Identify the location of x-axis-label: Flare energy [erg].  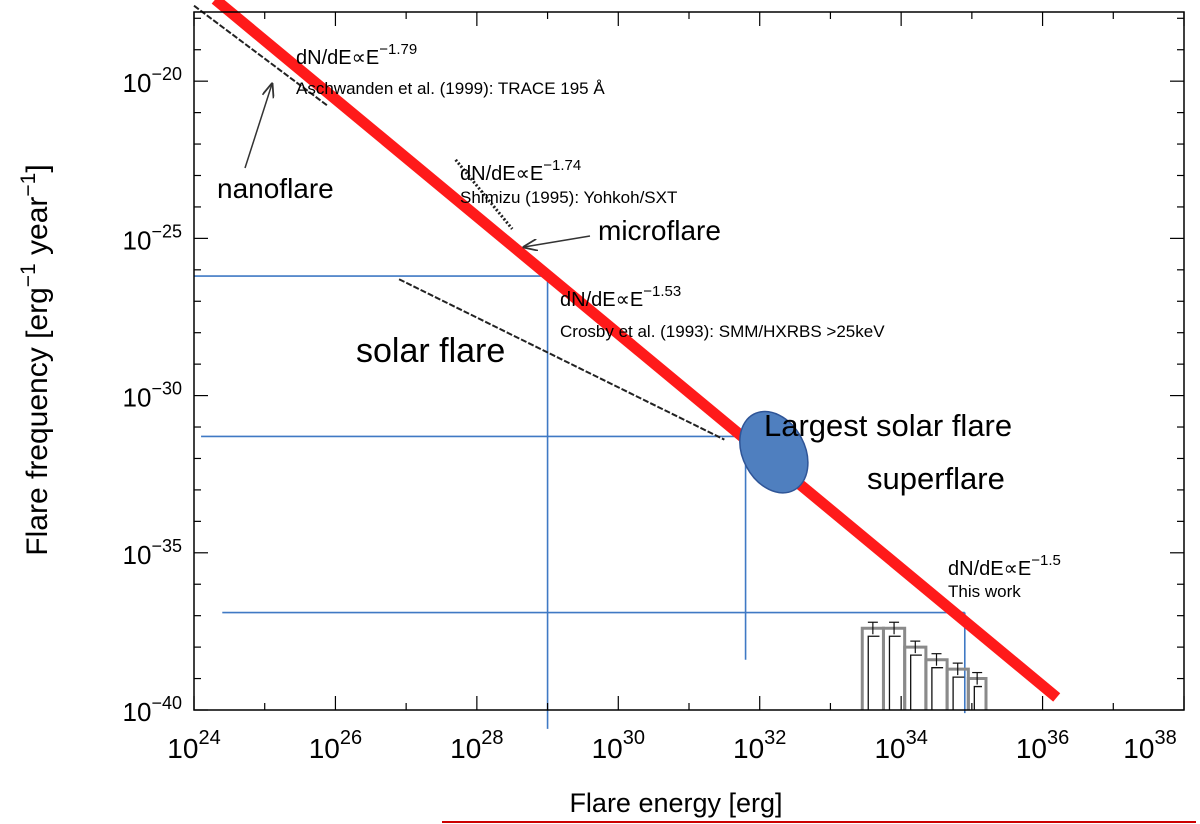
(675, 803).